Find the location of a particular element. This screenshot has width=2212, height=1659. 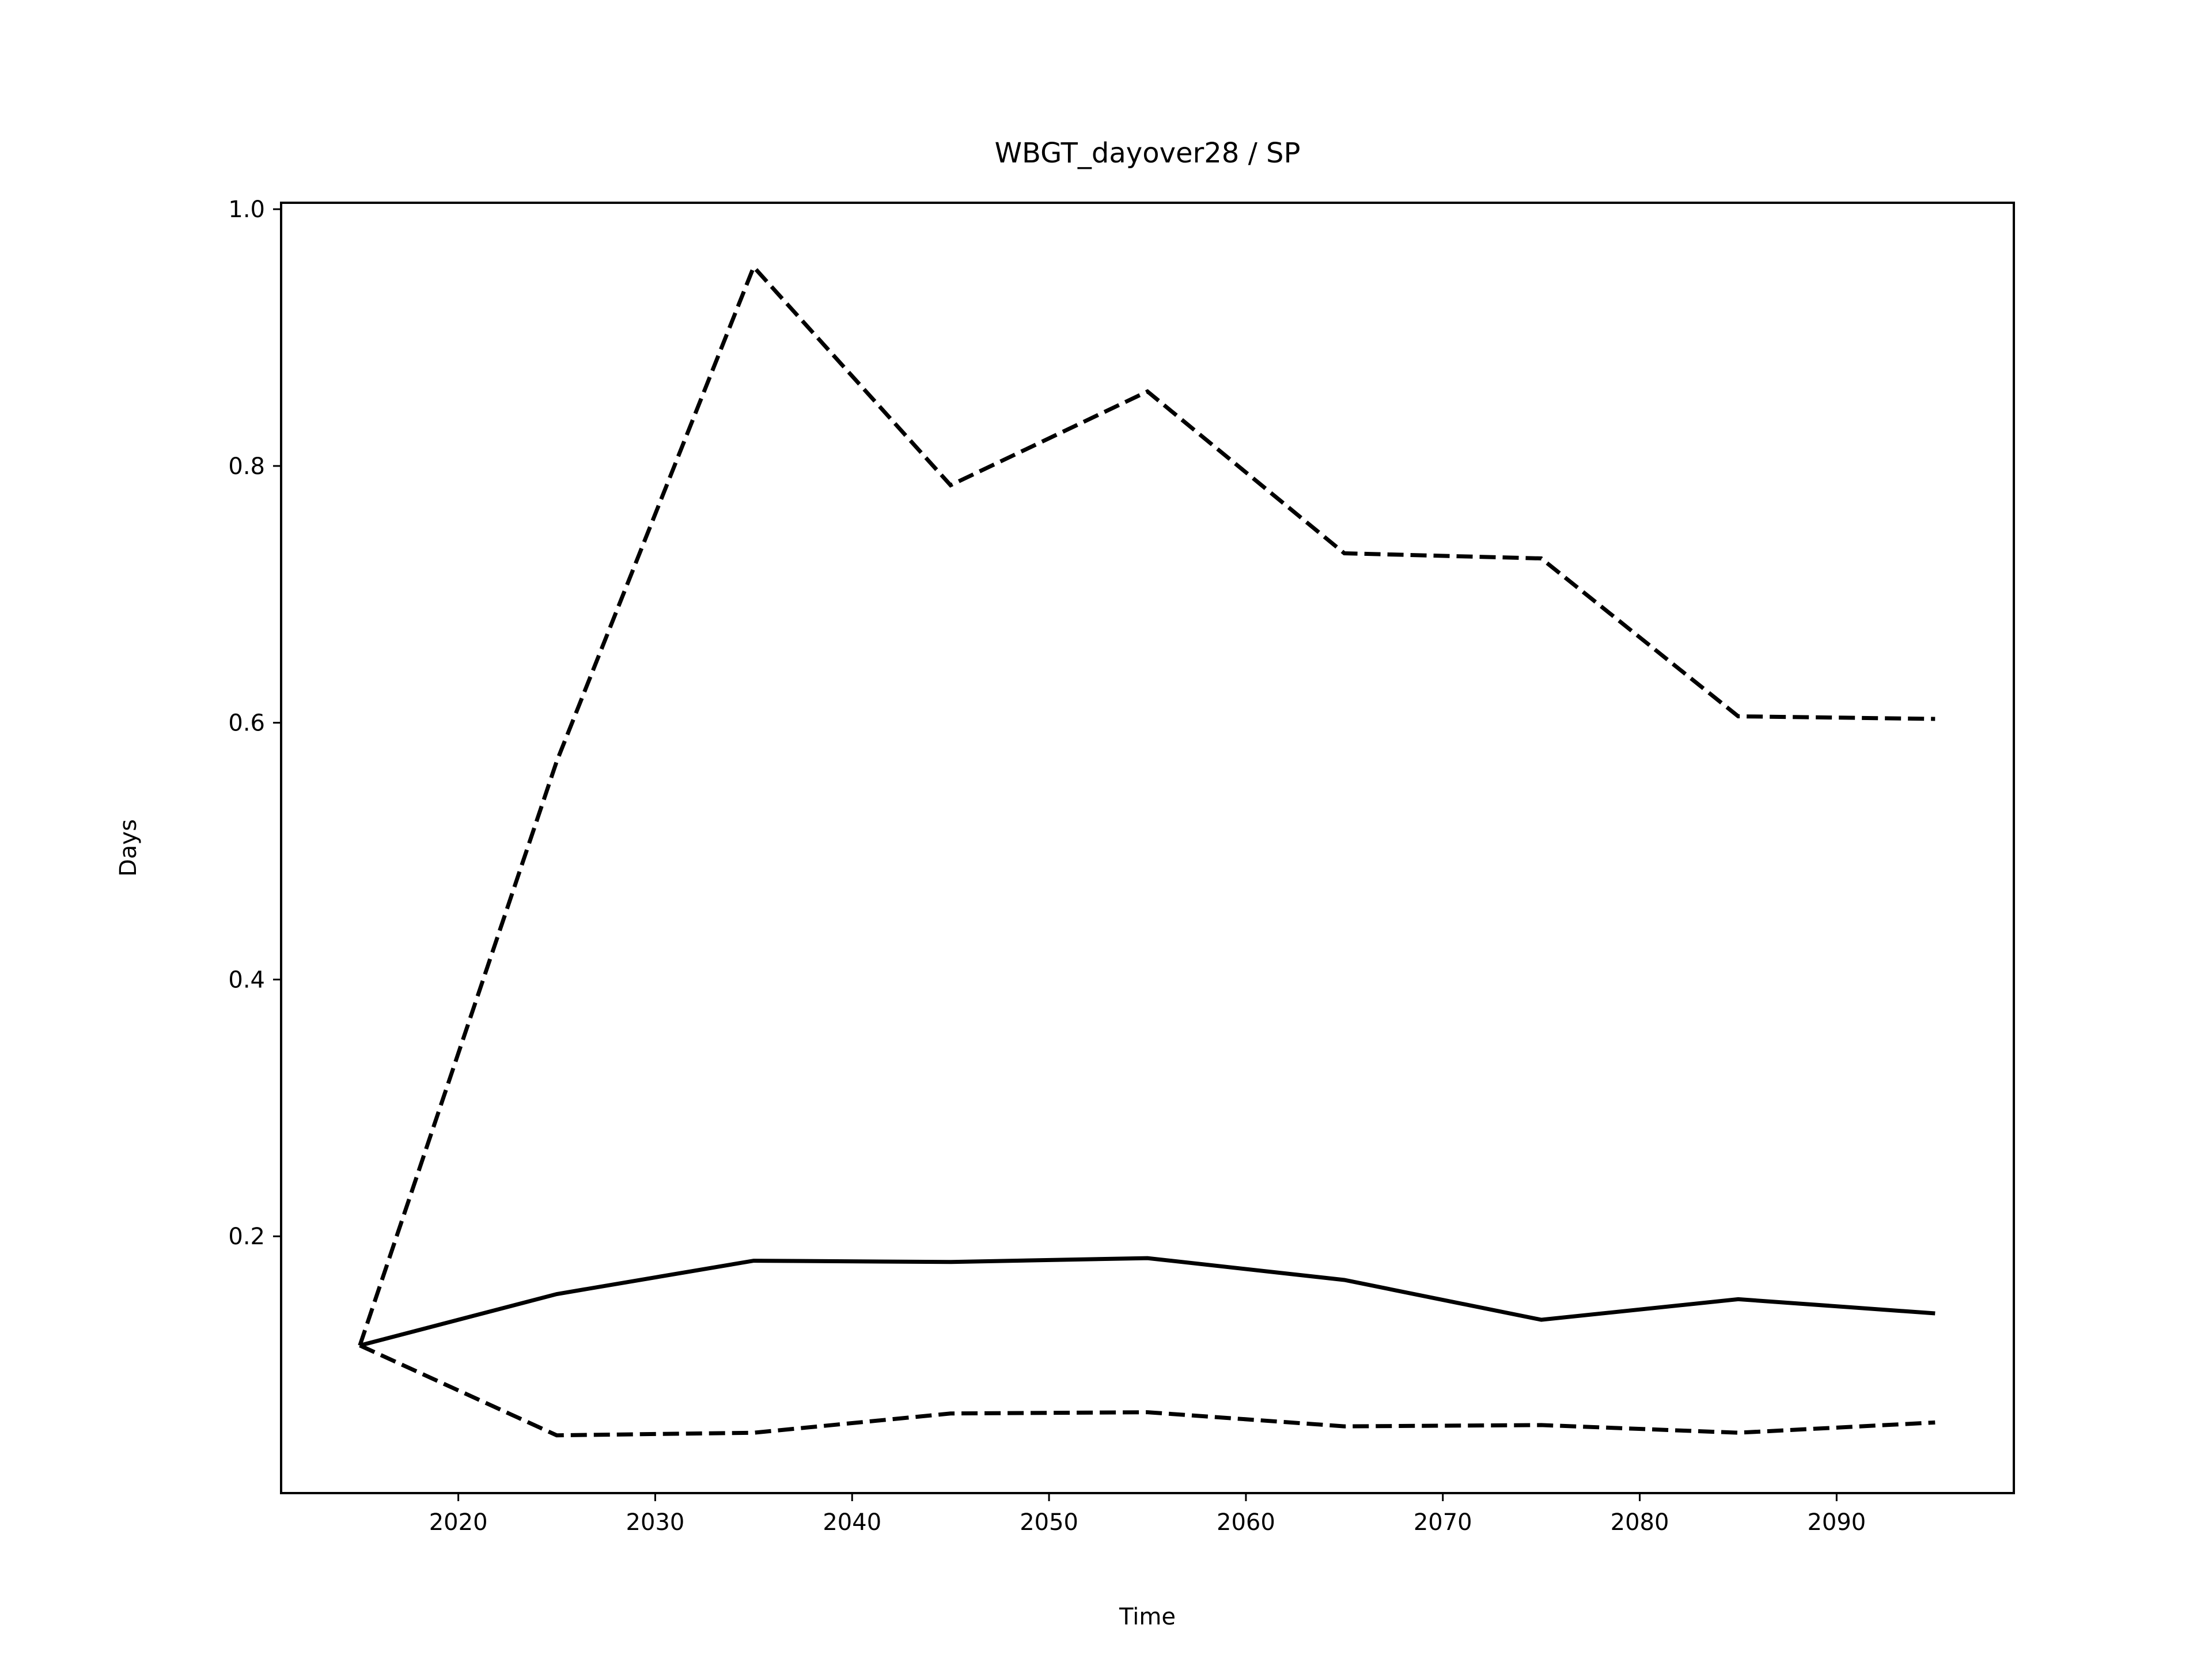

y-tick-label: 0.4 is located at coordinates (246, 980).